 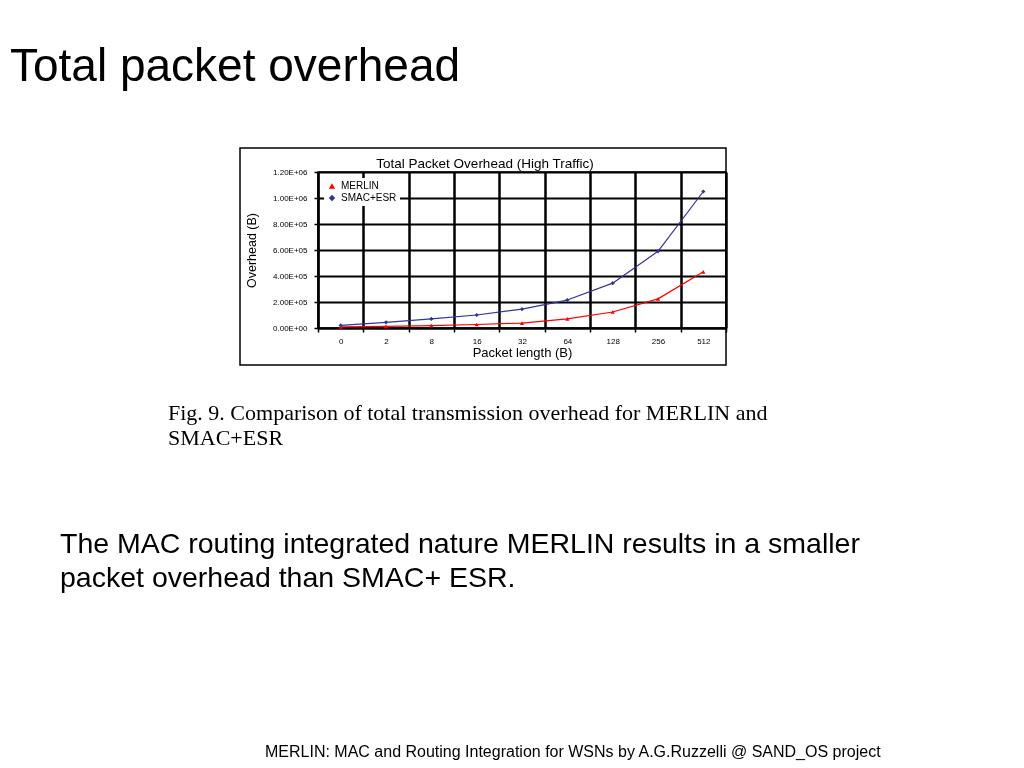 What do you see at coordinates (523, 341) in the screenshot?
I see `x-tick-label: 32` at bounding box center [523, 341].